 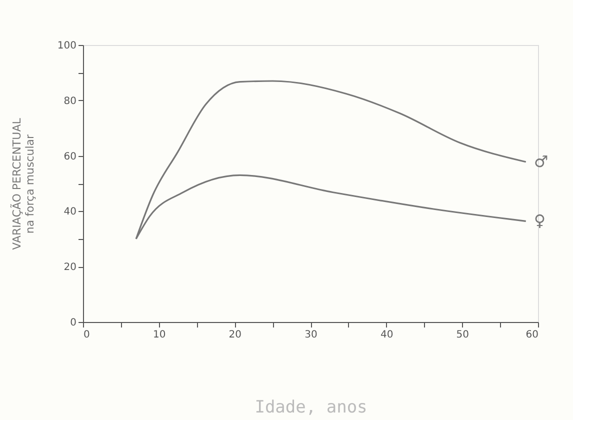 What do you see at coordinates (70, 212) in the screenshot?
I see `y-tick-label: 40` at bounding box center [70, 212].